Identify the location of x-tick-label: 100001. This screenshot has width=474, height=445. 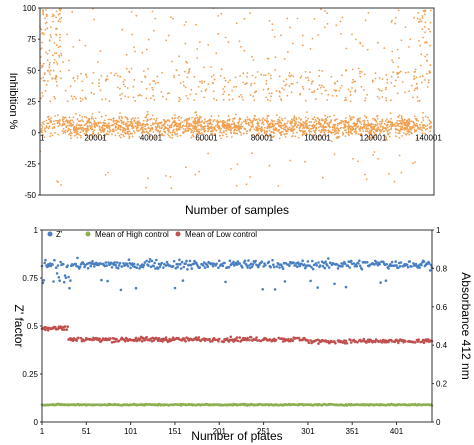
(317, 138).